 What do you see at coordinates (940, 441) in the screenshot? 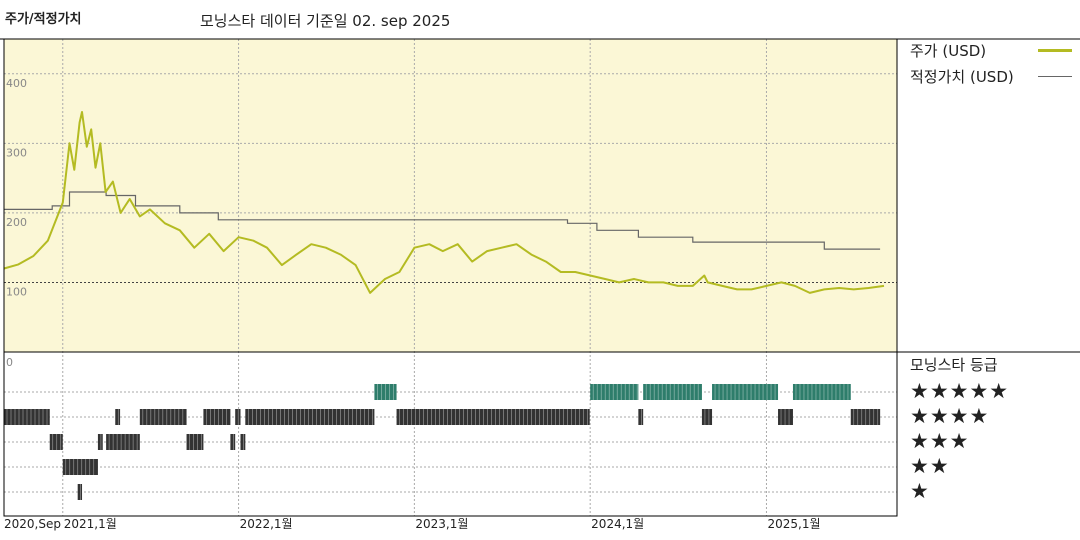
I see `rating-row-3-stars: ★★★` at bounding box center [940, 441].